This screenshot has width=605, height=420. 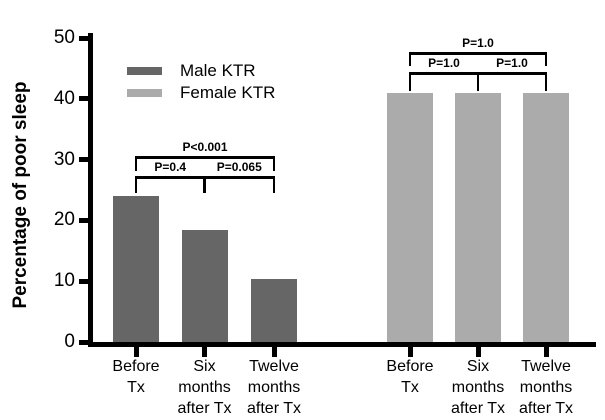 What do you see at coordinates (205, 147) in the screenshot?
I see `p-value-label: P<0.001` at bounding box center [205, 147].